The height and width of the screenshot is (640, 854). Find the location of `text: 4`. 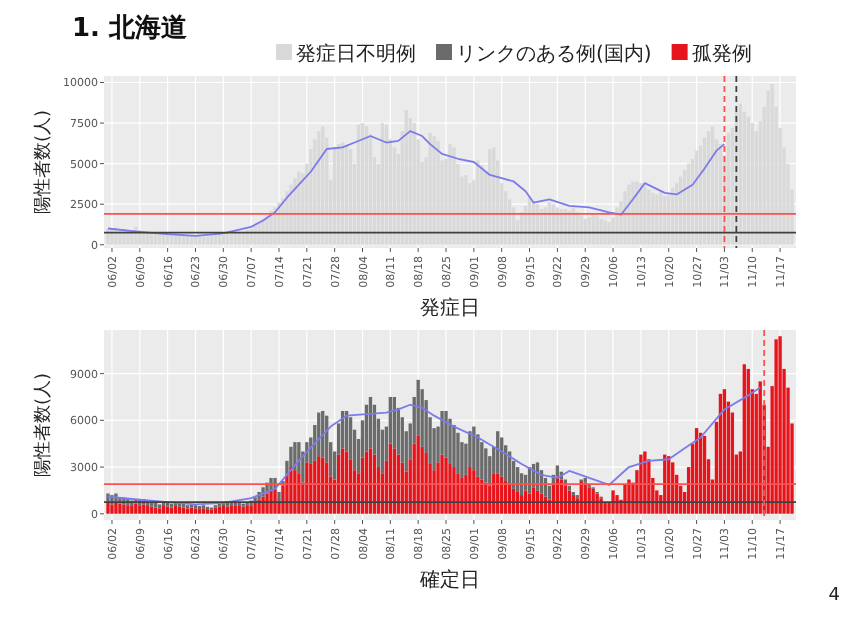

text: 4 is located at coordinates (834, 596).